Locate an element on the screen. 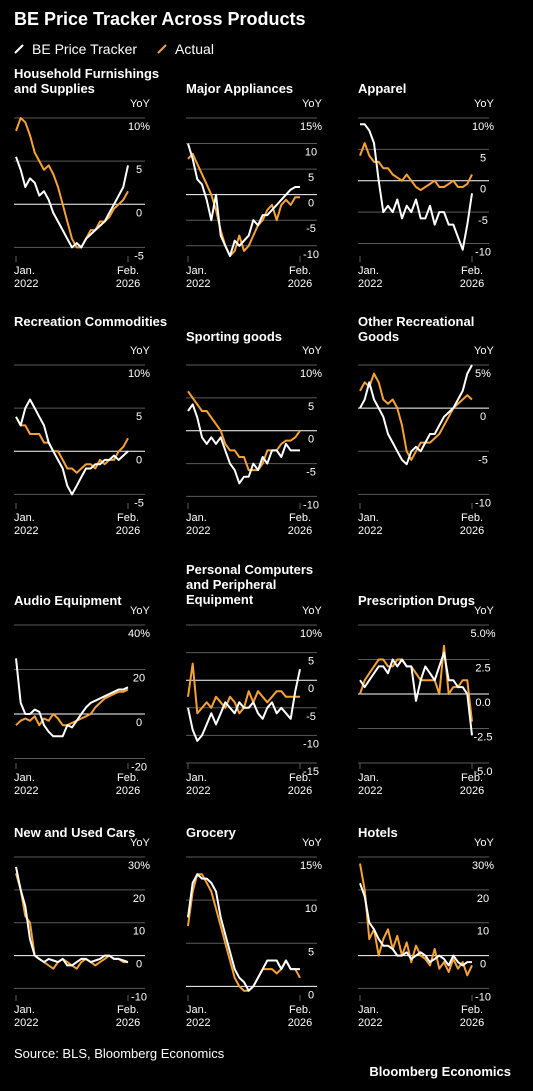 This screenshot has height=1091, width=533. panel-title-audio: Audio Equipment is located at coordinates (68, 600).